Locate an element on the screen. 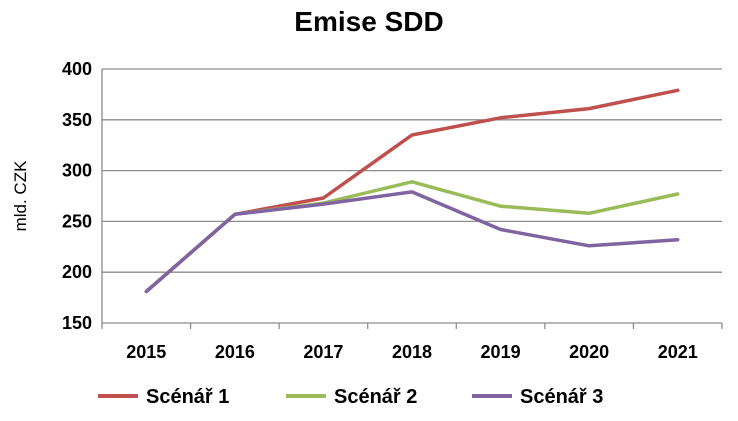 This screenshot has height=421, width=738. x-tick-label: 2016 is located at coordinates (235, 352).